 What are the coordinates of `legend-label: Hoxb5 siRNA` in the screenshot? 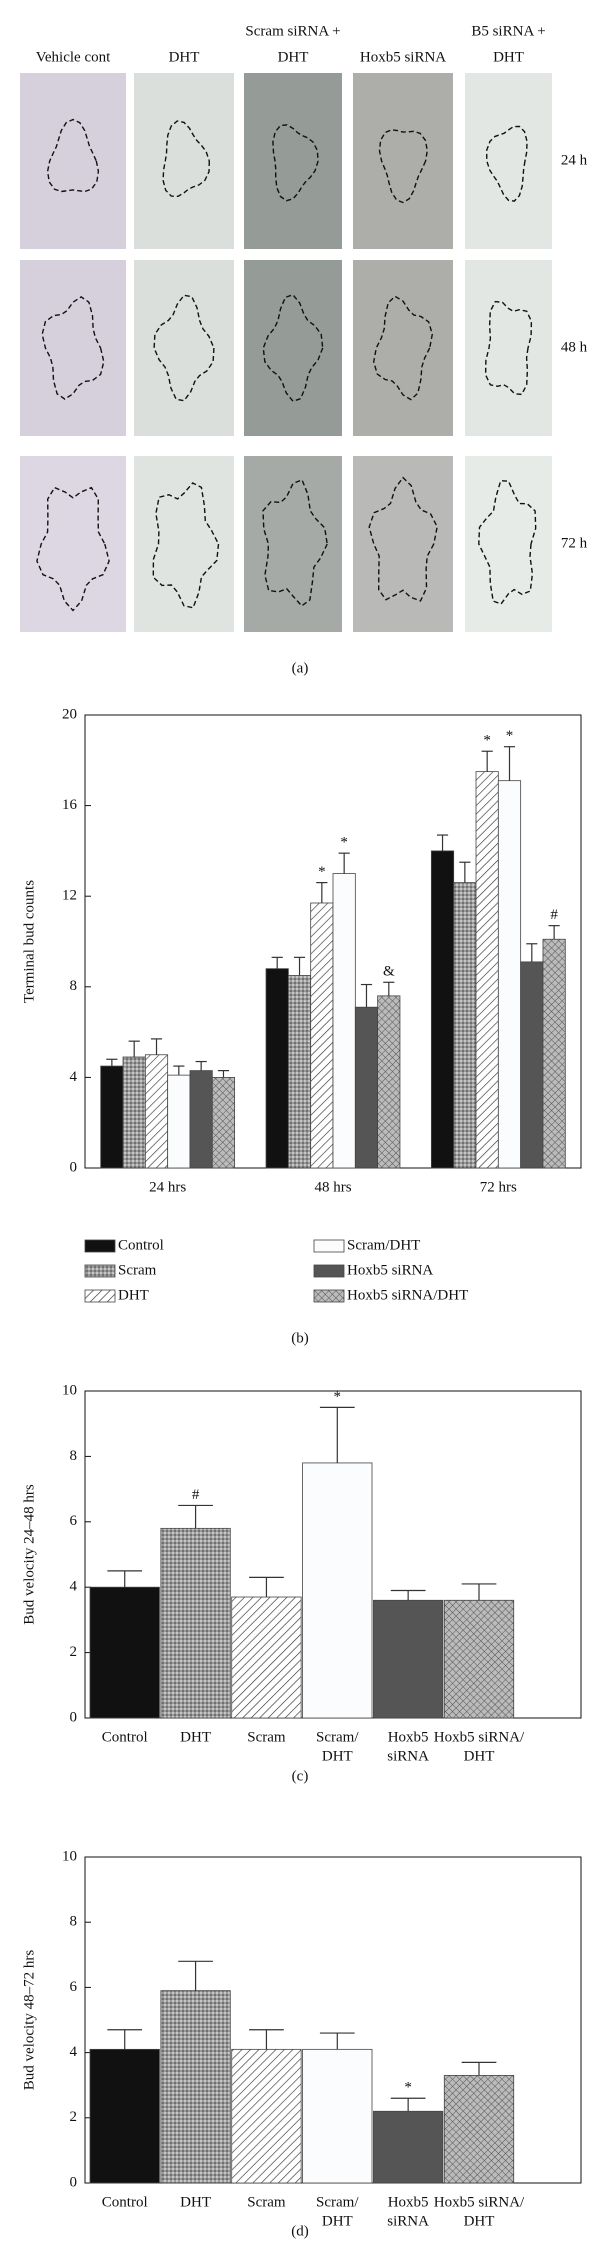 It's located at (390, 1270).